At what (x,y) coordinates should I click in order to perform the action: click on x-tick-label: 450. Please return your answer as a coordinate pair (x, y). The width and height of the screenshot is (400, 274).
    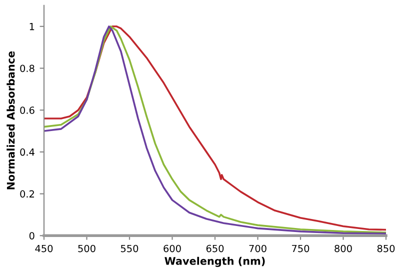
    Looking at the image, I should click on (44, 248).